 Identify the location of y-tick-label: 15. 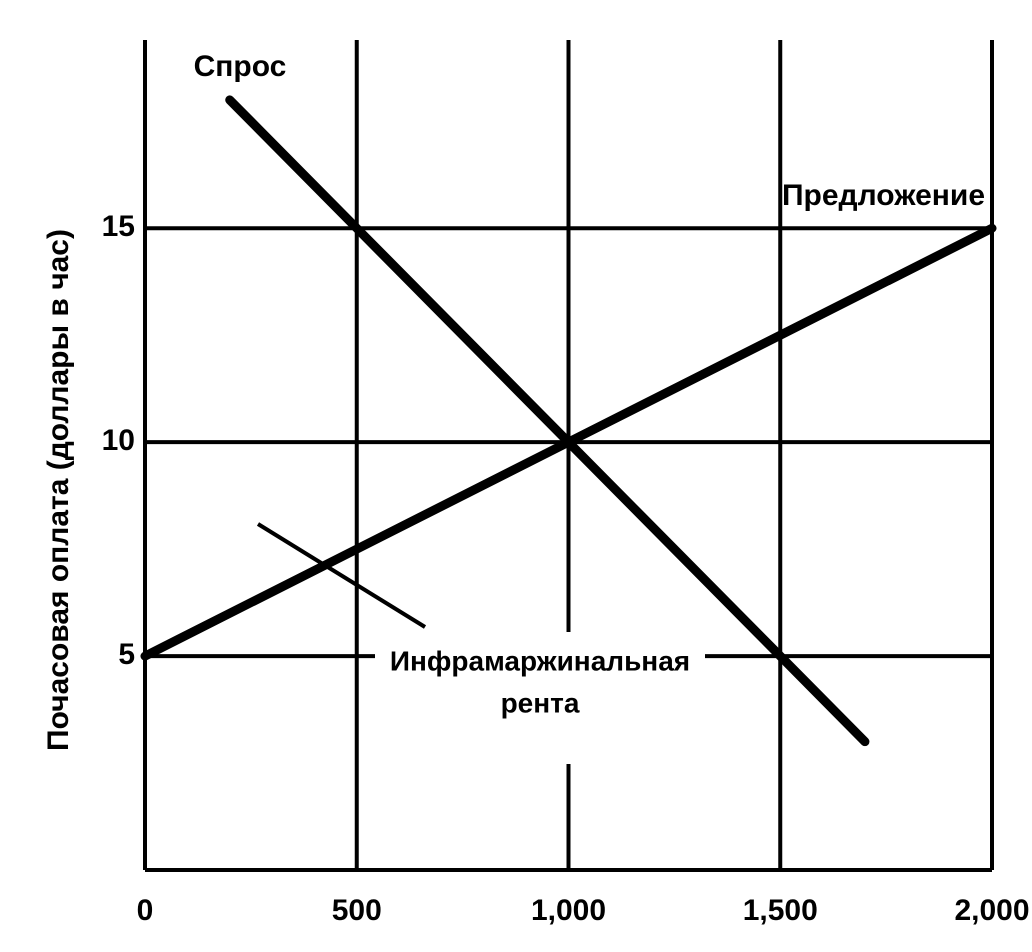
(118, 226).